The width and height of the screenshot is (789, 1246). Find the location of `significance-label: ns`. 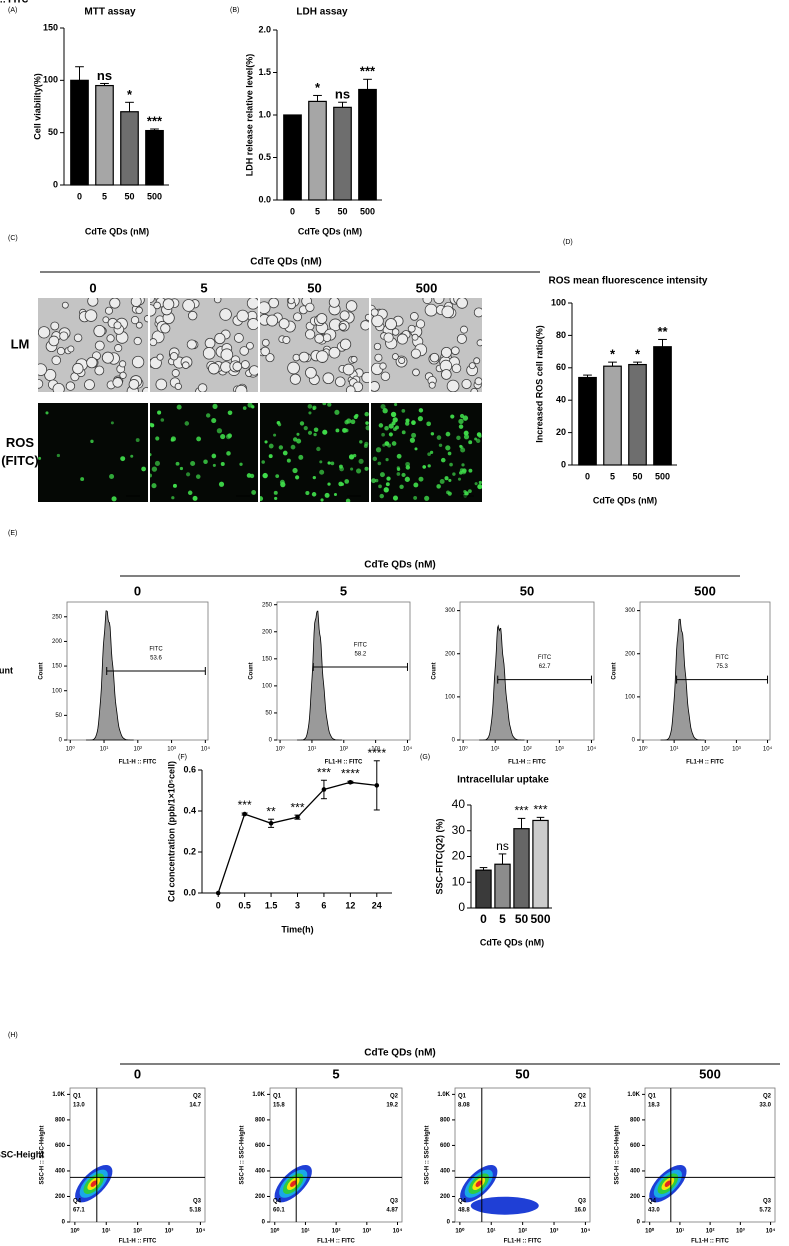

significance-label: ns is located at coordinates (342, 94).